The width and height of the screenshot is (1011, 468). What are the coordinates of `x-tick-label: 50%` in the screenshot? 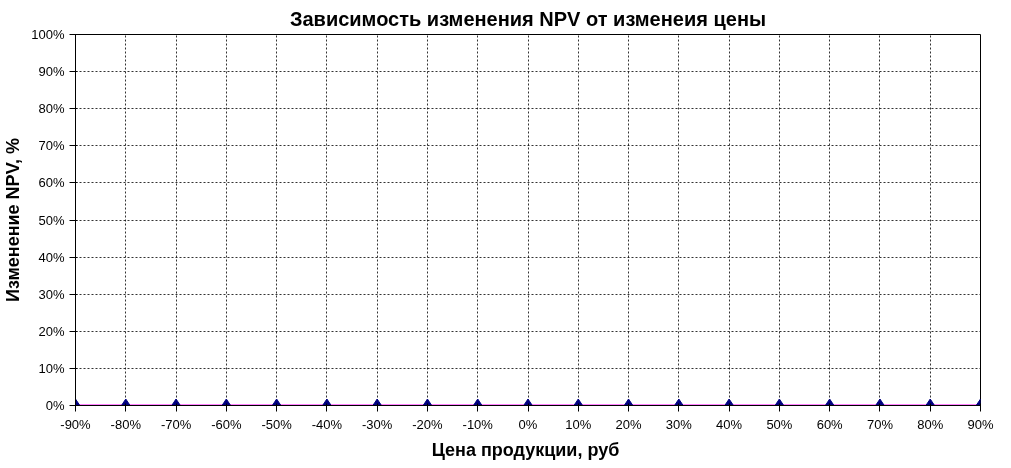 It's located at (779, 424).